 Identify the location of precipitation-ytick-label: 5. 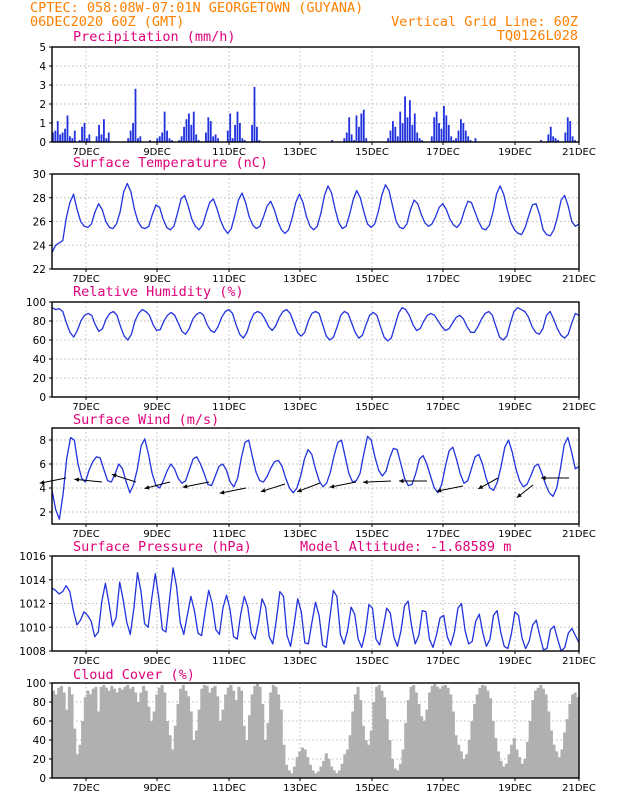
(42, 48).